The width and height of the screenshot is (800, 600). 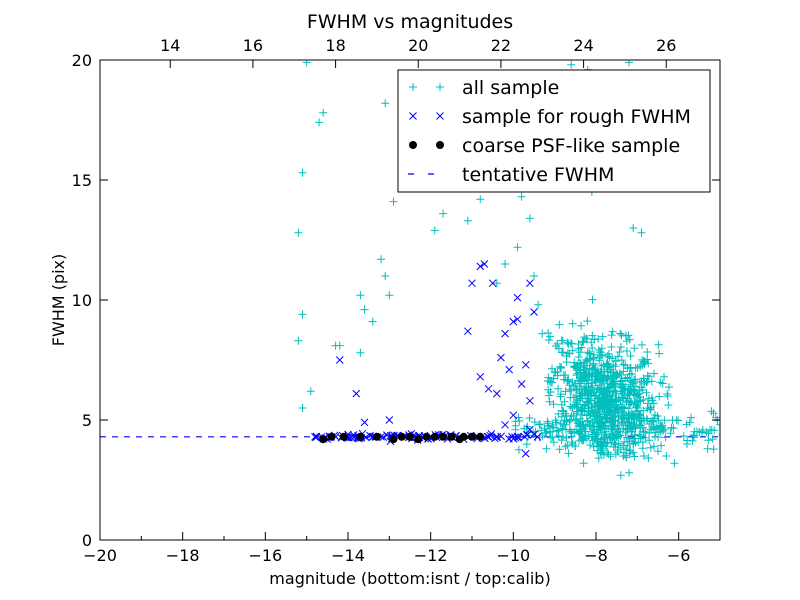 I want to click on top-x-tick-label: 24, so click(x=583, y=45).